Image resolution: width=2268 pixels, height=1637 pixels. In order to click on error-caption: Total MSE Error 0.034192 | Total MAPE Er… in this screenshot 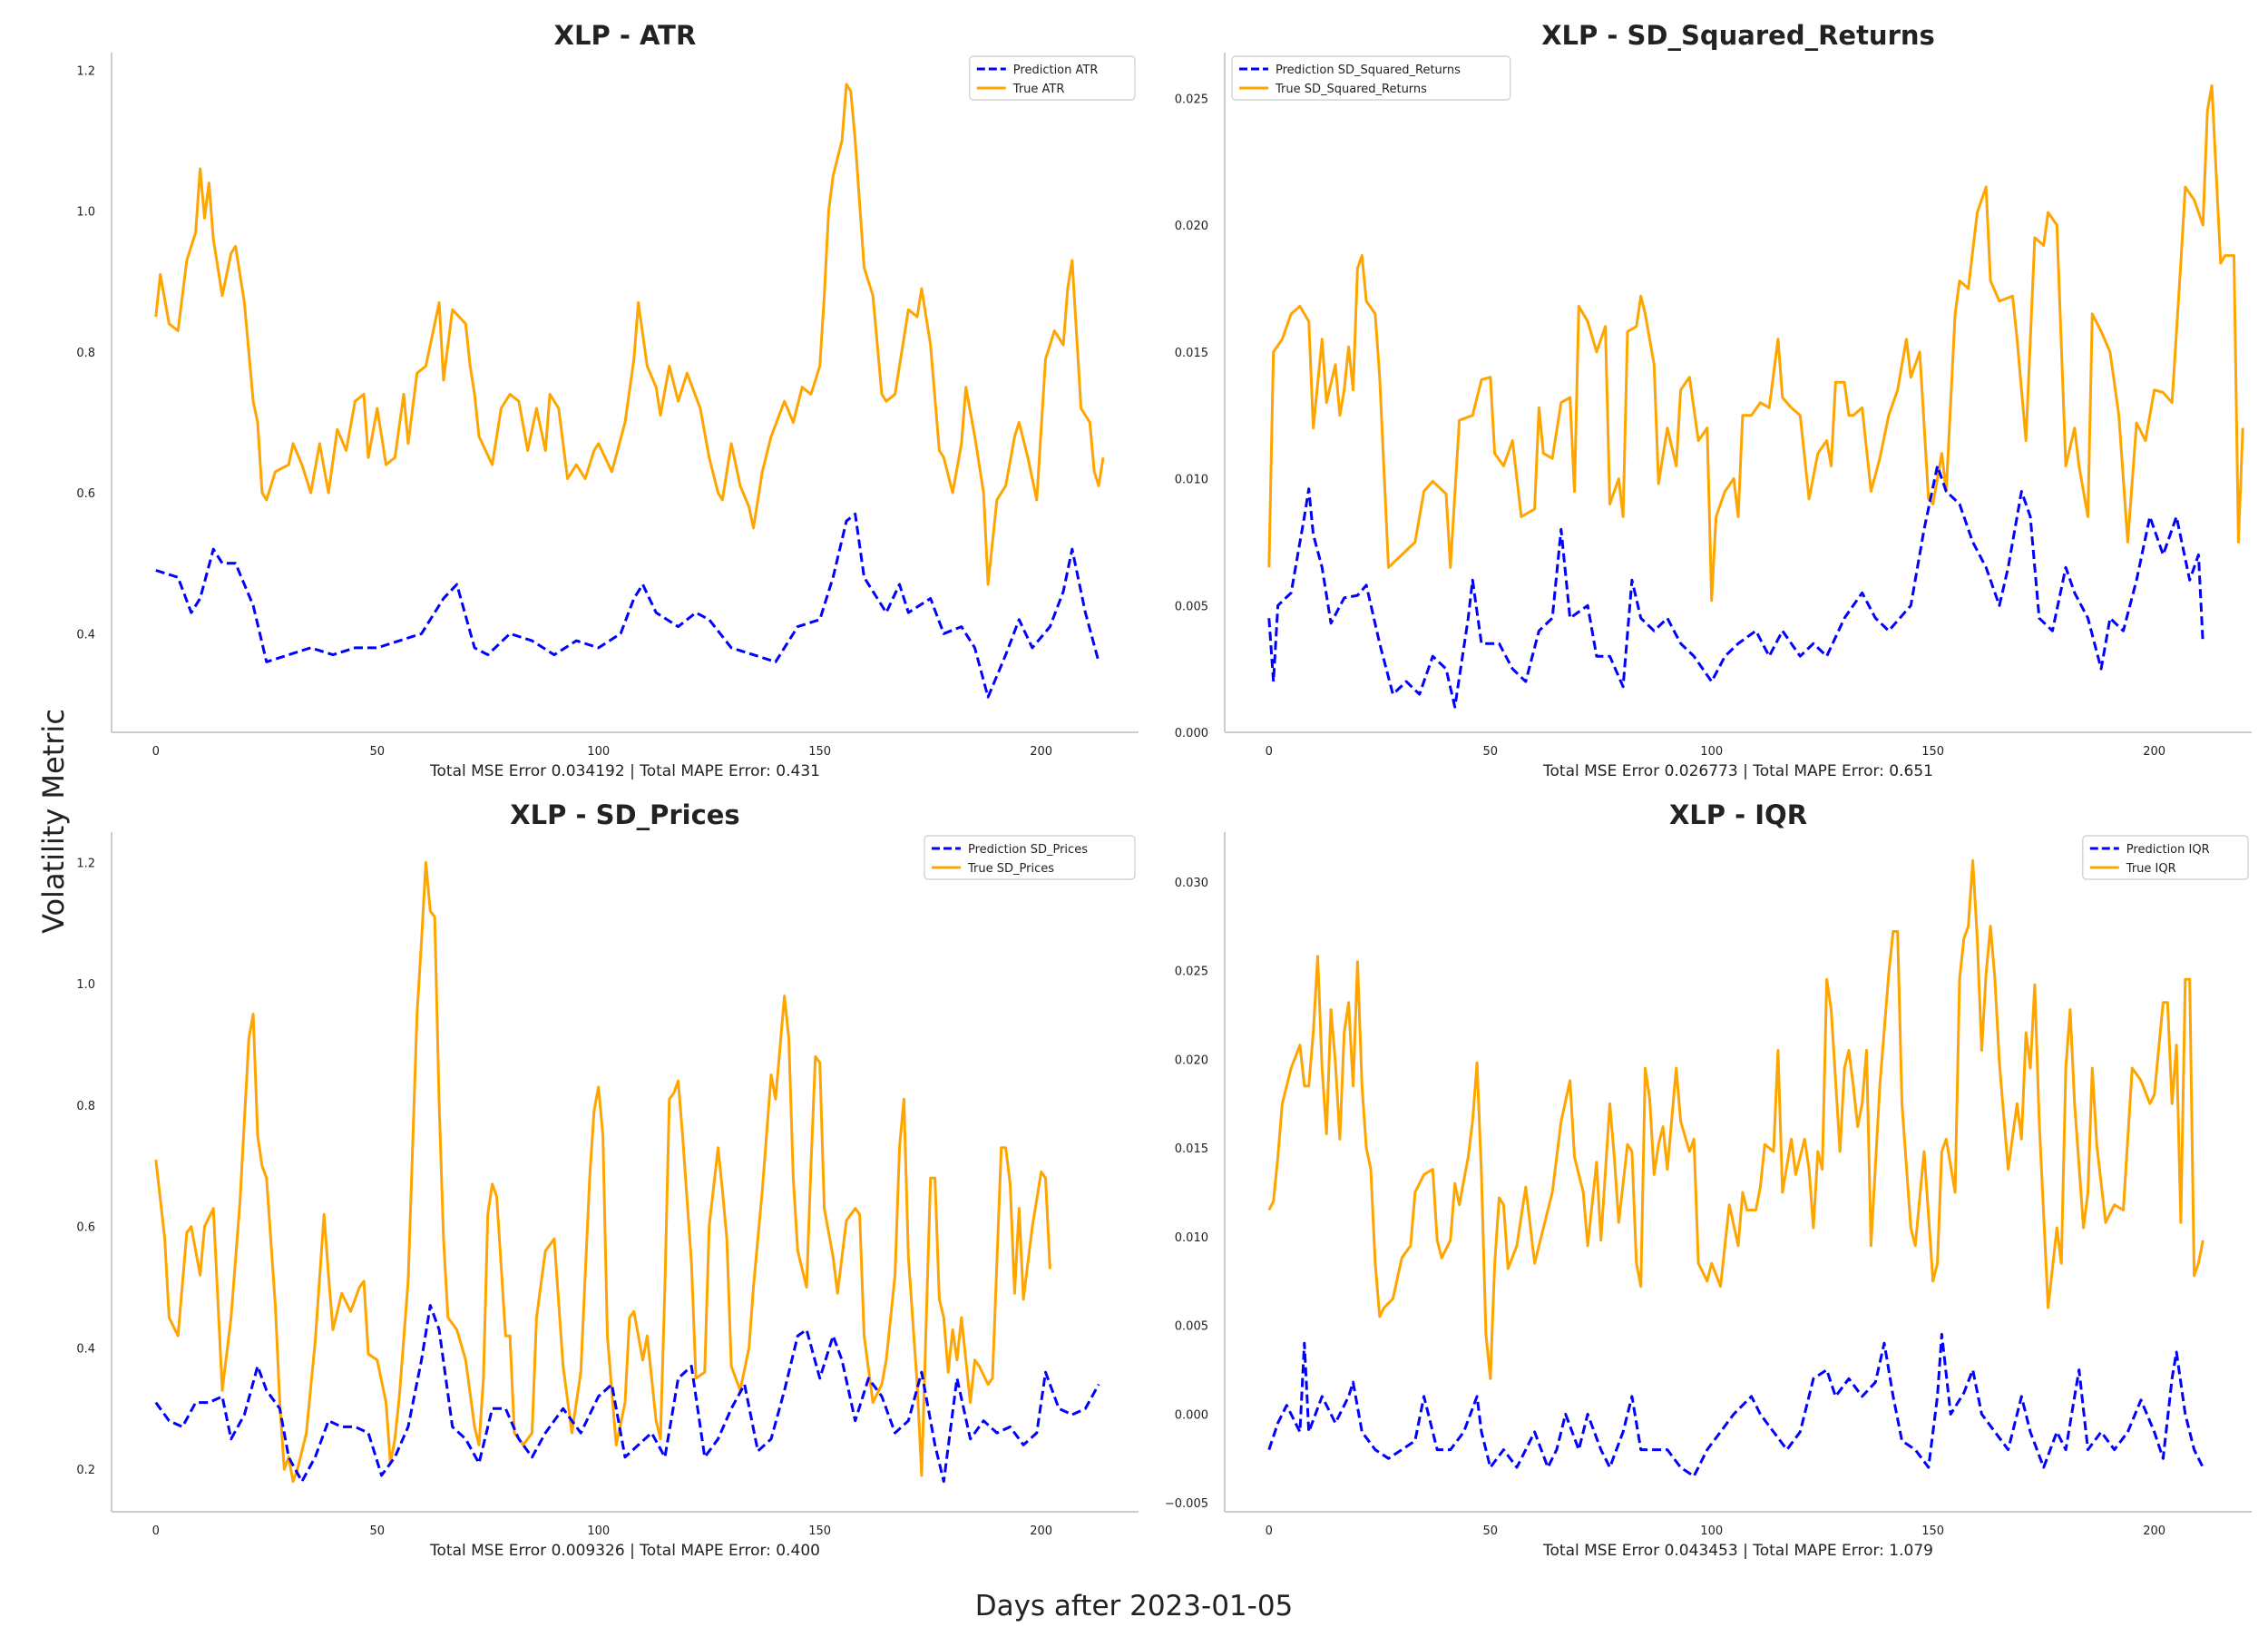, I will do `click(624, 771)`.